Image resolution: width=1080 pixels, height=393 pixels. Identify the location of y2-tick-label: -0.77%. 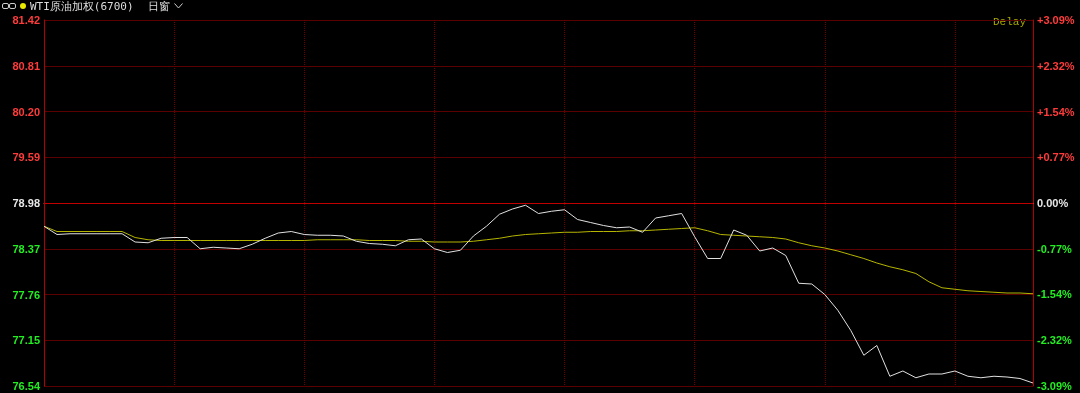
(1055, 248).